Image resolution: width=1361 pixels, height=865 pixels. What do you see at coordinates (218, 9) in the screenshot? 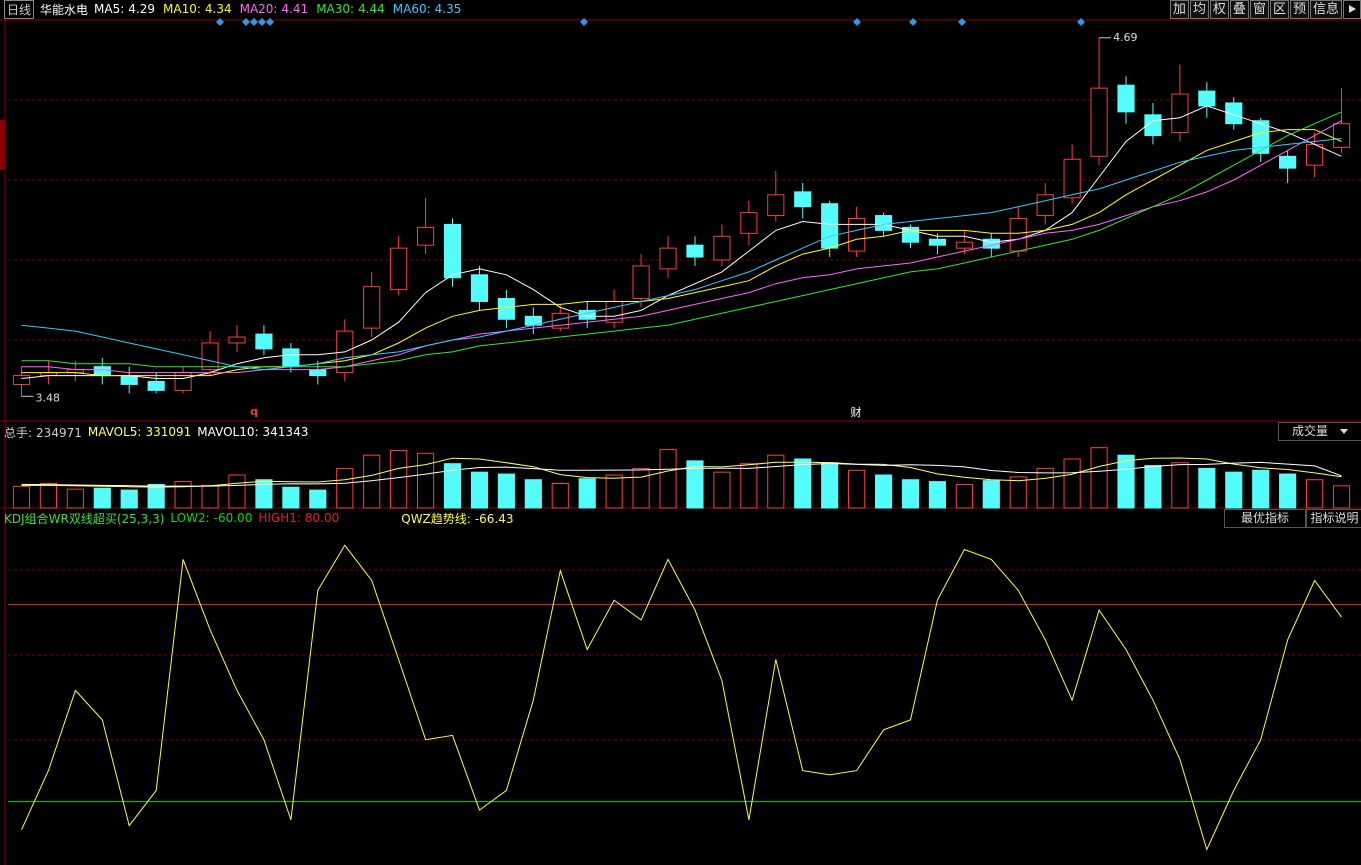
I see `legend-value: 4.34` at bounding box center [218, 9].